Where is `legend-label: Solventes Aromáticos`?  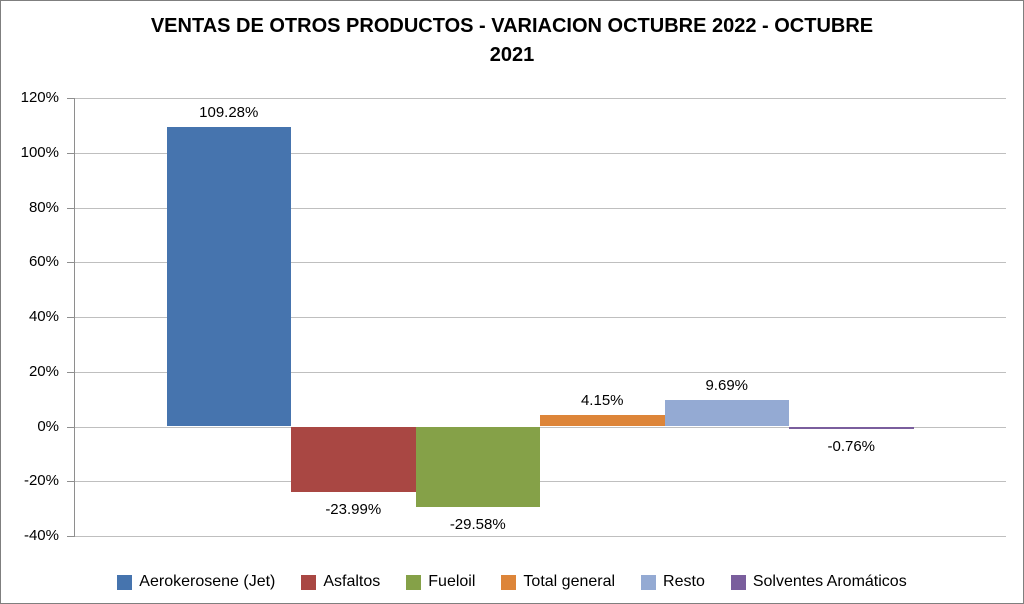 legend-label: Solventes Aromáticos is located at coordinates (829, 581).